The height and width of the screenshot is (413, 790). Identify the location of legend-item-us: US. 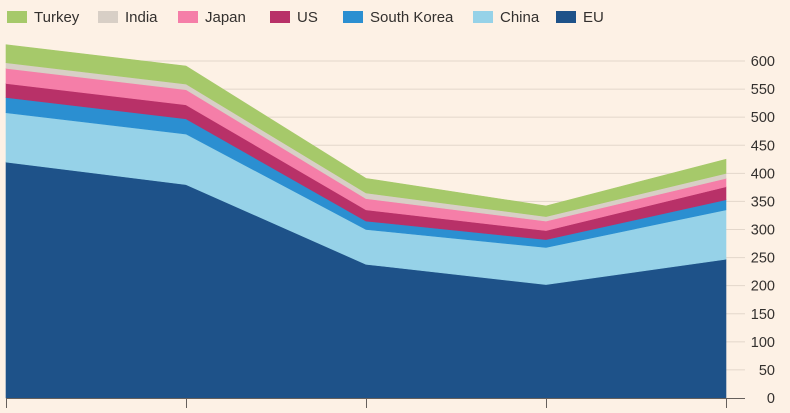
(294, 17).